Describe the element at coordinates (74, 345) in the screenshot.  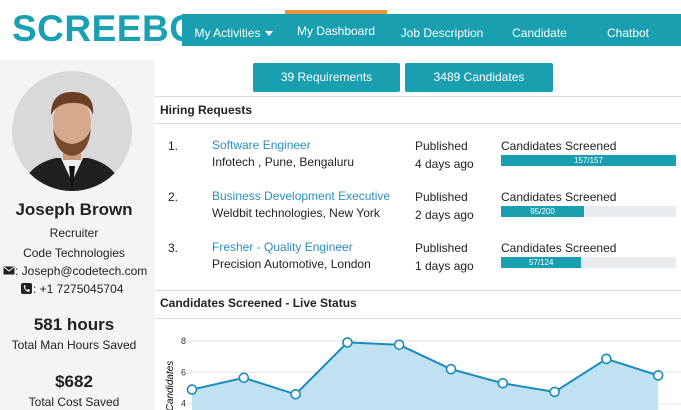
I see `stat-label: Total Man Hours Saved` at that location.